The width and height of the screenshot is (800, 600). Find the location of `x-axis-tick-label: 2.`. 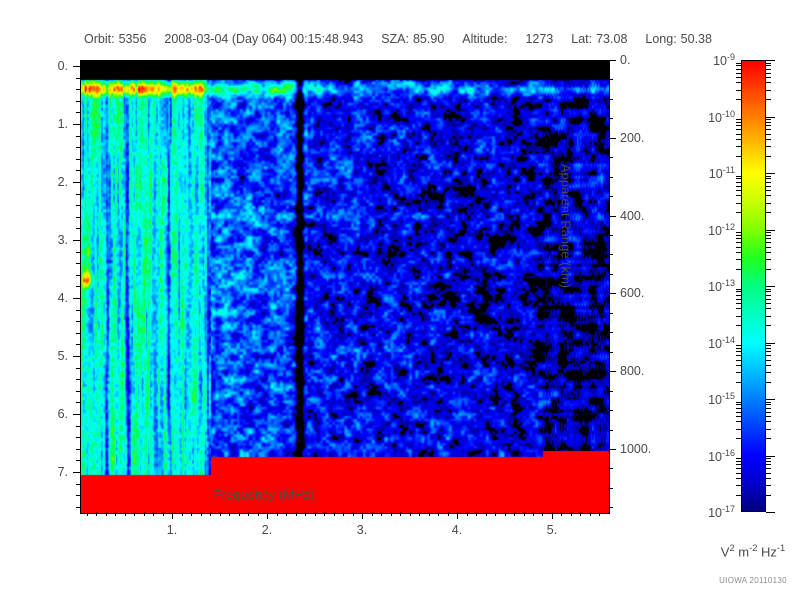

x-axis-tick-label: 2. is located at coordinates (267, 530).